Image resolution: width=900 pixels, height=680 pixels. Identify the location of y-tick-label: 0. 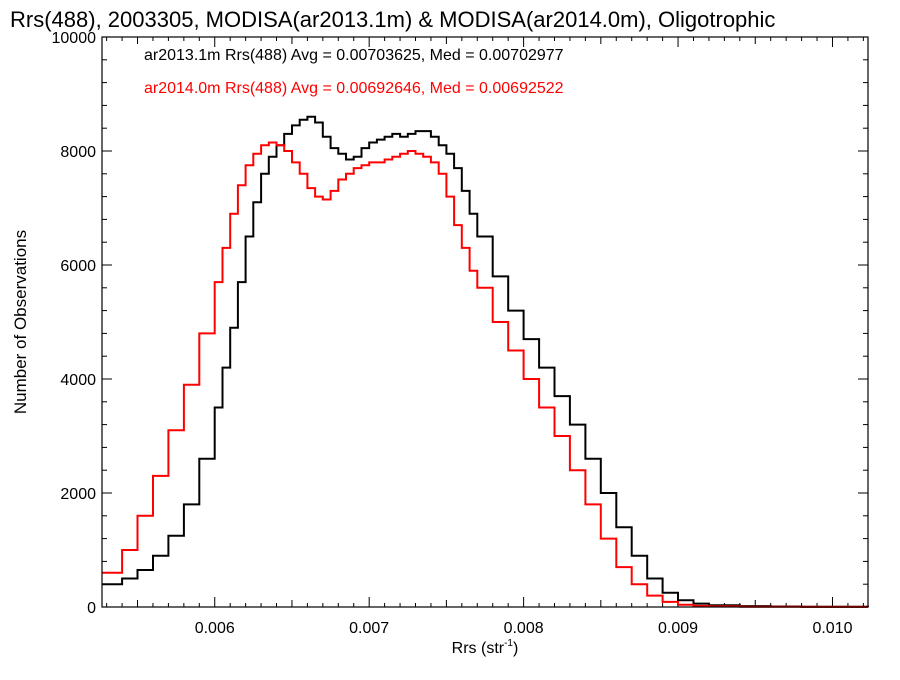
(91, 608).